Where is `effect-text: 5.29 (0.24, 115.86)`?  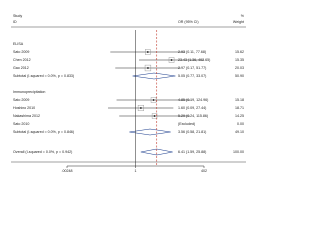
effect-text: 5.29 (0.24, 115.86) is located at coordinates (193, 116).